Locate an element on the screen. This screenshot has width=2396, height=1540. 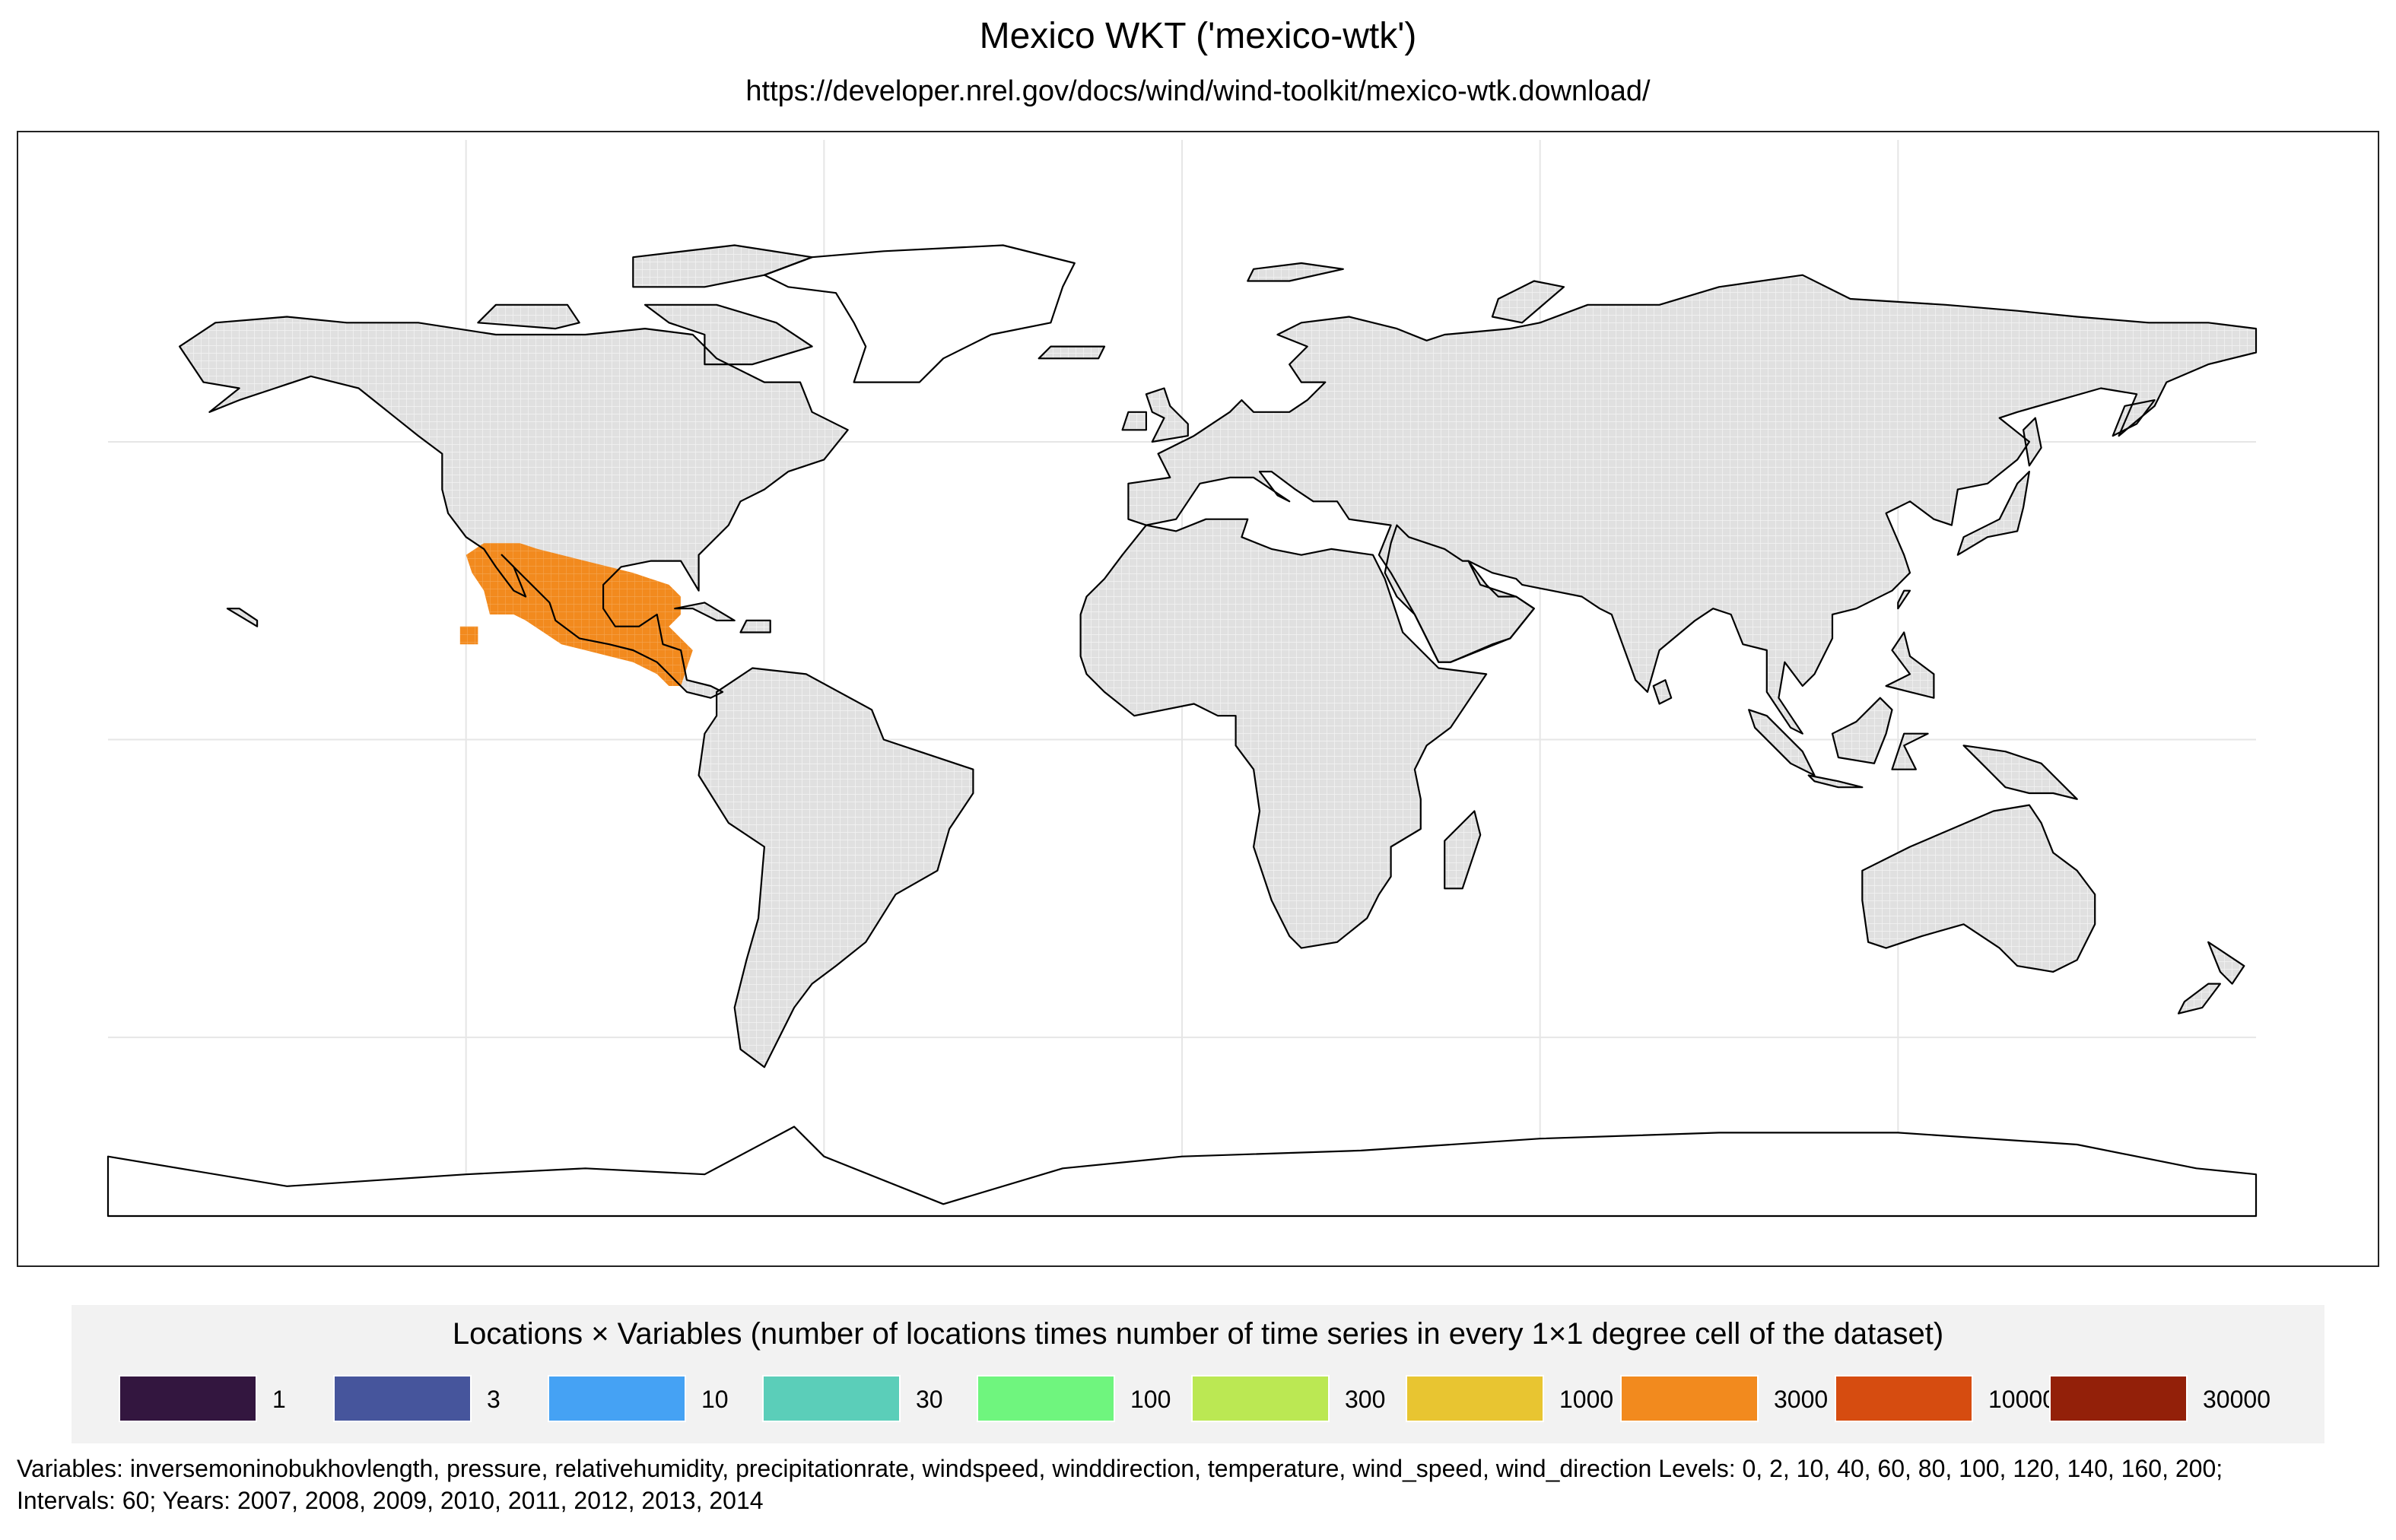
landmass-japan is located at coordinates (1993, 513).